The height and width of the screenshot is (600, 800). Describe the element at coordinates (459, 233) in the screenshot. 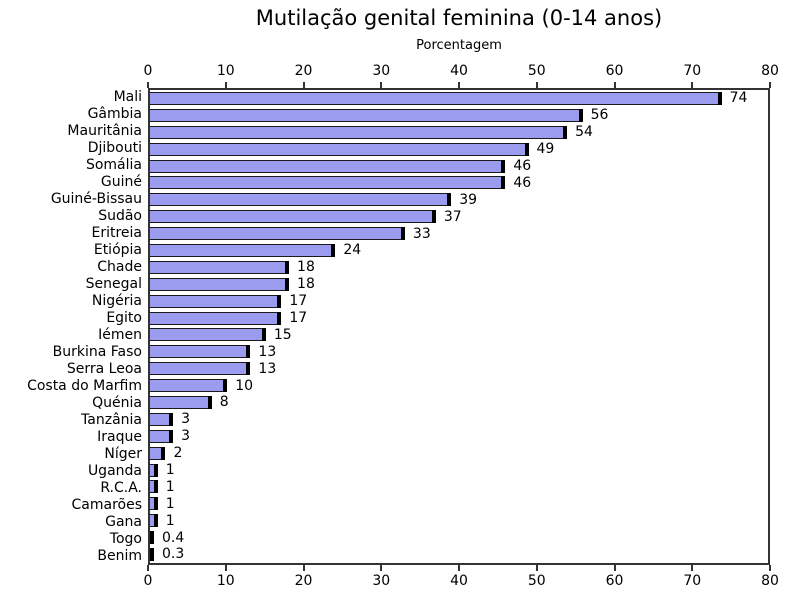

I see `bar-row: 33` at that location.